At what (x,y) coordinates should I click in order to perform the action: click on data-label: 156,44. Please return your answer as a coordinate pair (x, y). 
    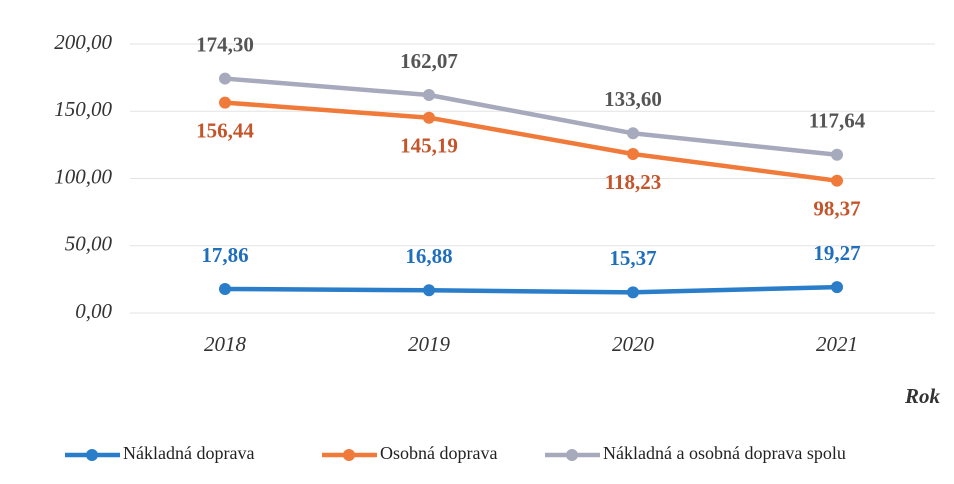
    Looking at the image, I should click on (225, 130).